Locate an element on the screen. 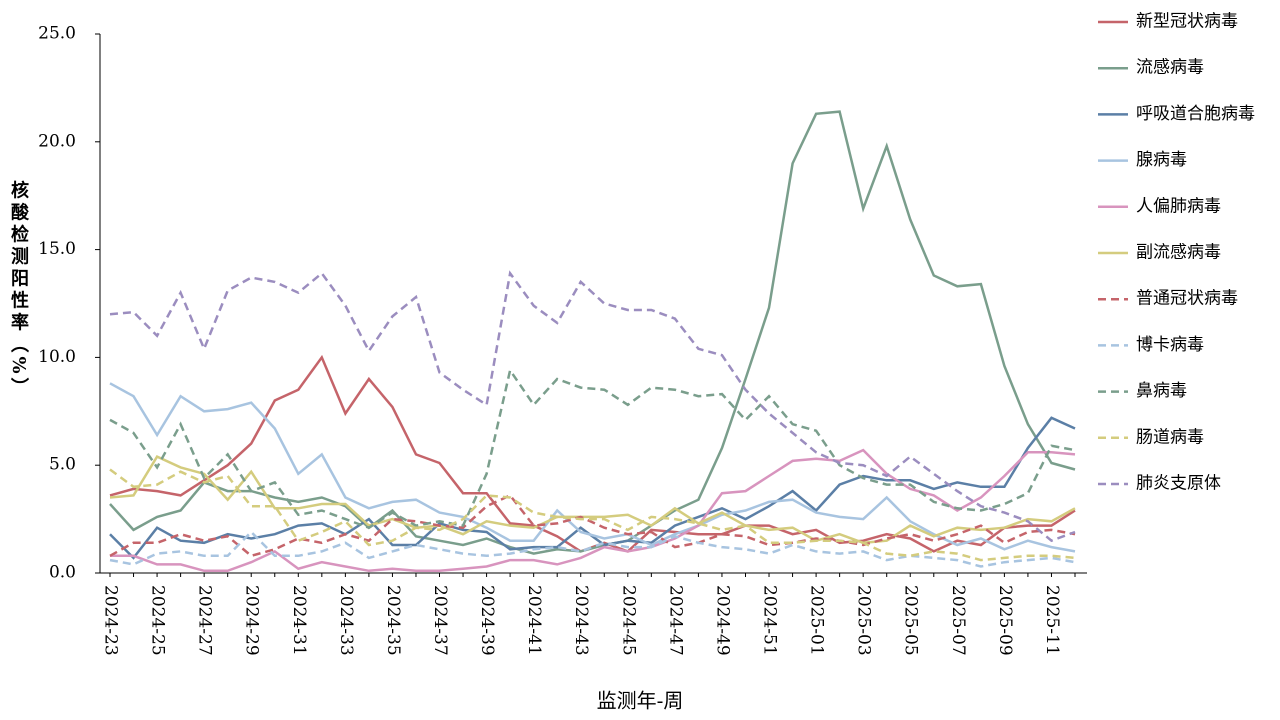 This screenshot has width=1280, height=720. x-tick-label: 2024-23 is located at coordinates (111, 620).